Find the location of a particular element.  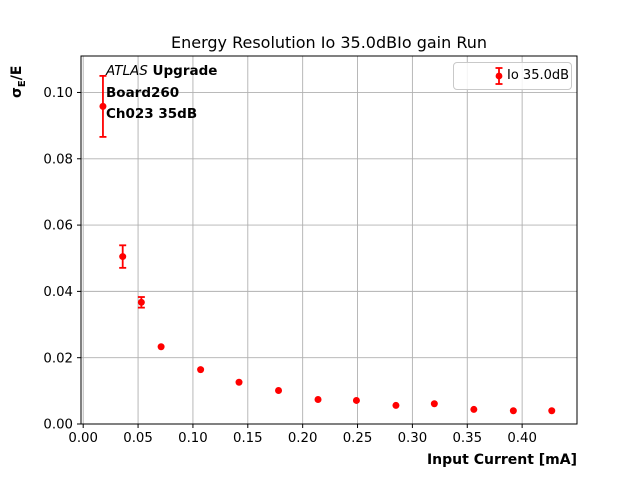

x-tick-label: 0.25 is located at coordinates (358, 438).